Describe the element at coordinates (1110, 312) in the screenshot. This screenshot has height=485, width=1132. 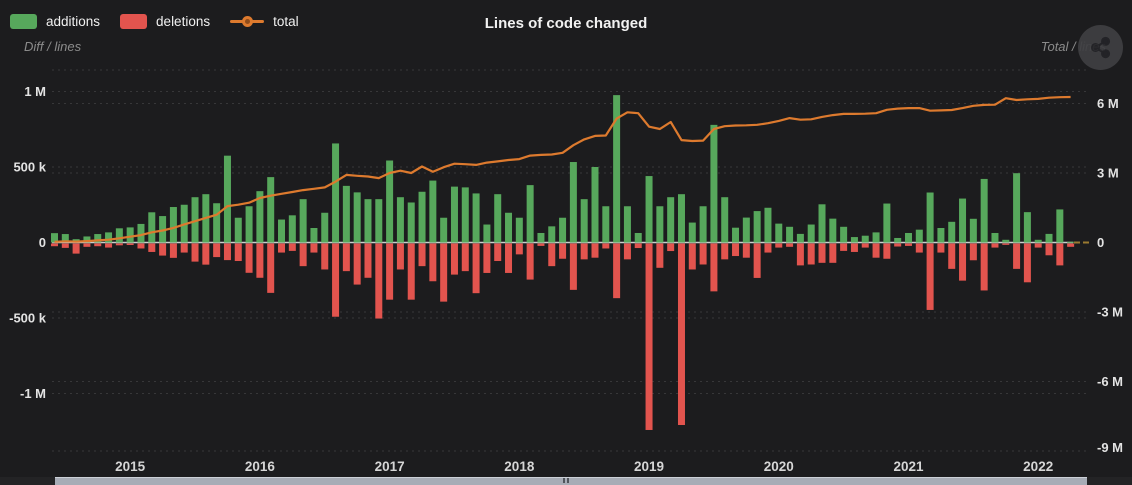
I see `right-axis-tick: -3 M` at that location.